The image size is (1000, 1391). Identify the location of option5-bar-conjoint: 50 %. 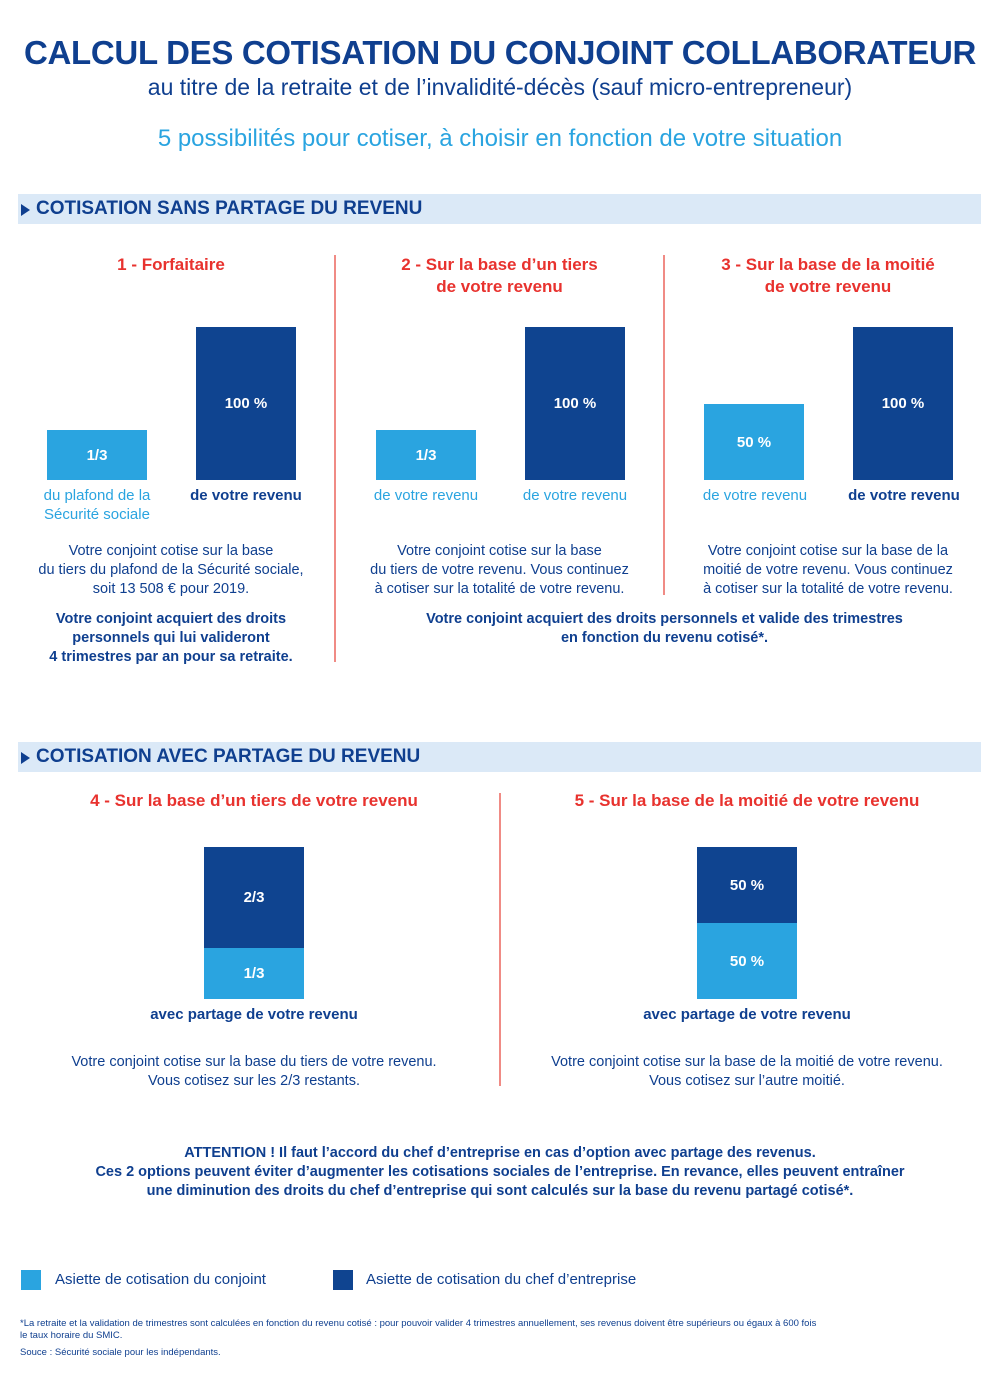
(747, 961).